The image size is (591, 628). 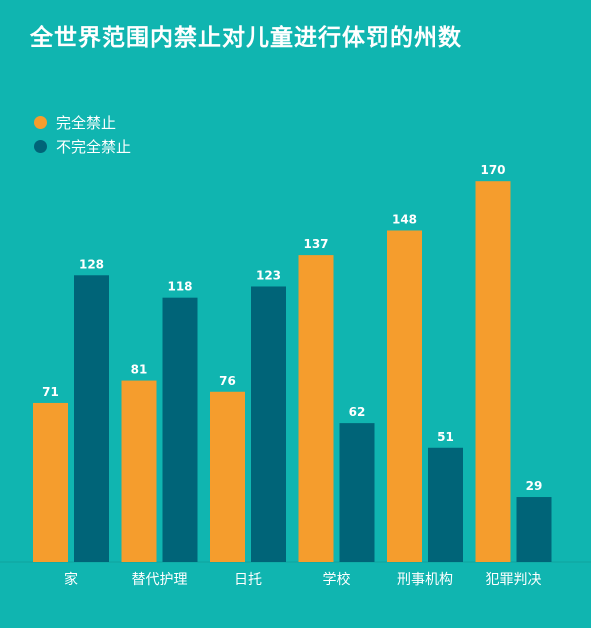 I want to click on legend-item-full: 完全禁止, so click(x=82, y=122).